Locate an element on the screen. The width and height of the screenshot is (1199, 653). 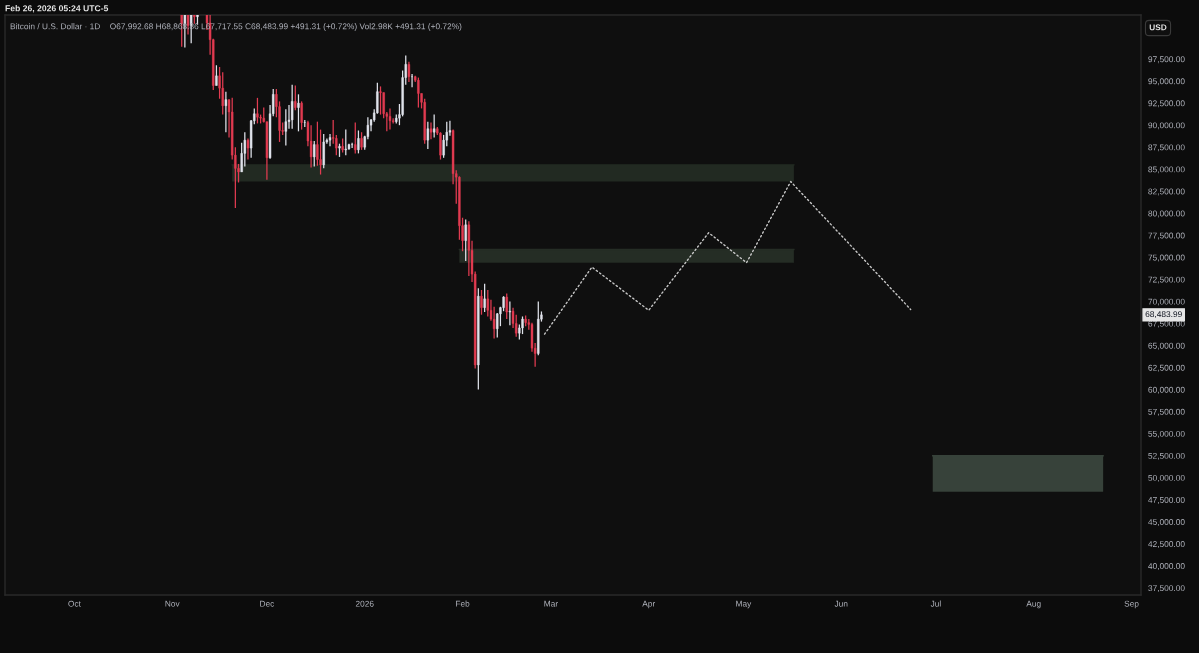
y-tick-label: 97,500.00 is located at coordinates (1166, 60).